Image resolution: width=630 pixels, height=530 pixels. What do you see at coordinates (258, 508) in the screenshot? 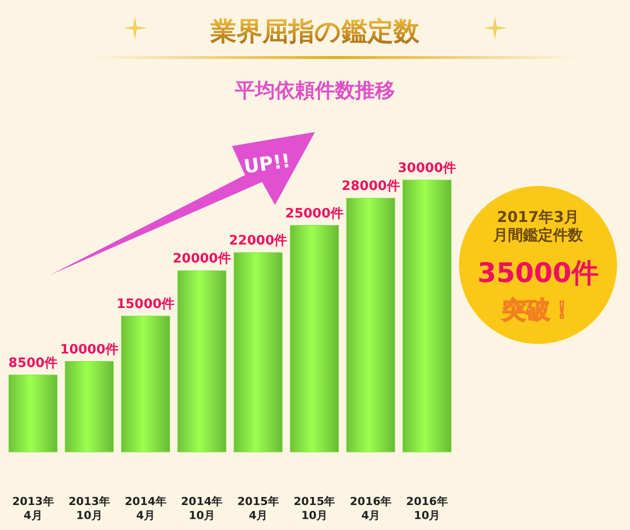
I see `x-tick-label: 2015年 4月` at bounding box center [258, 508].